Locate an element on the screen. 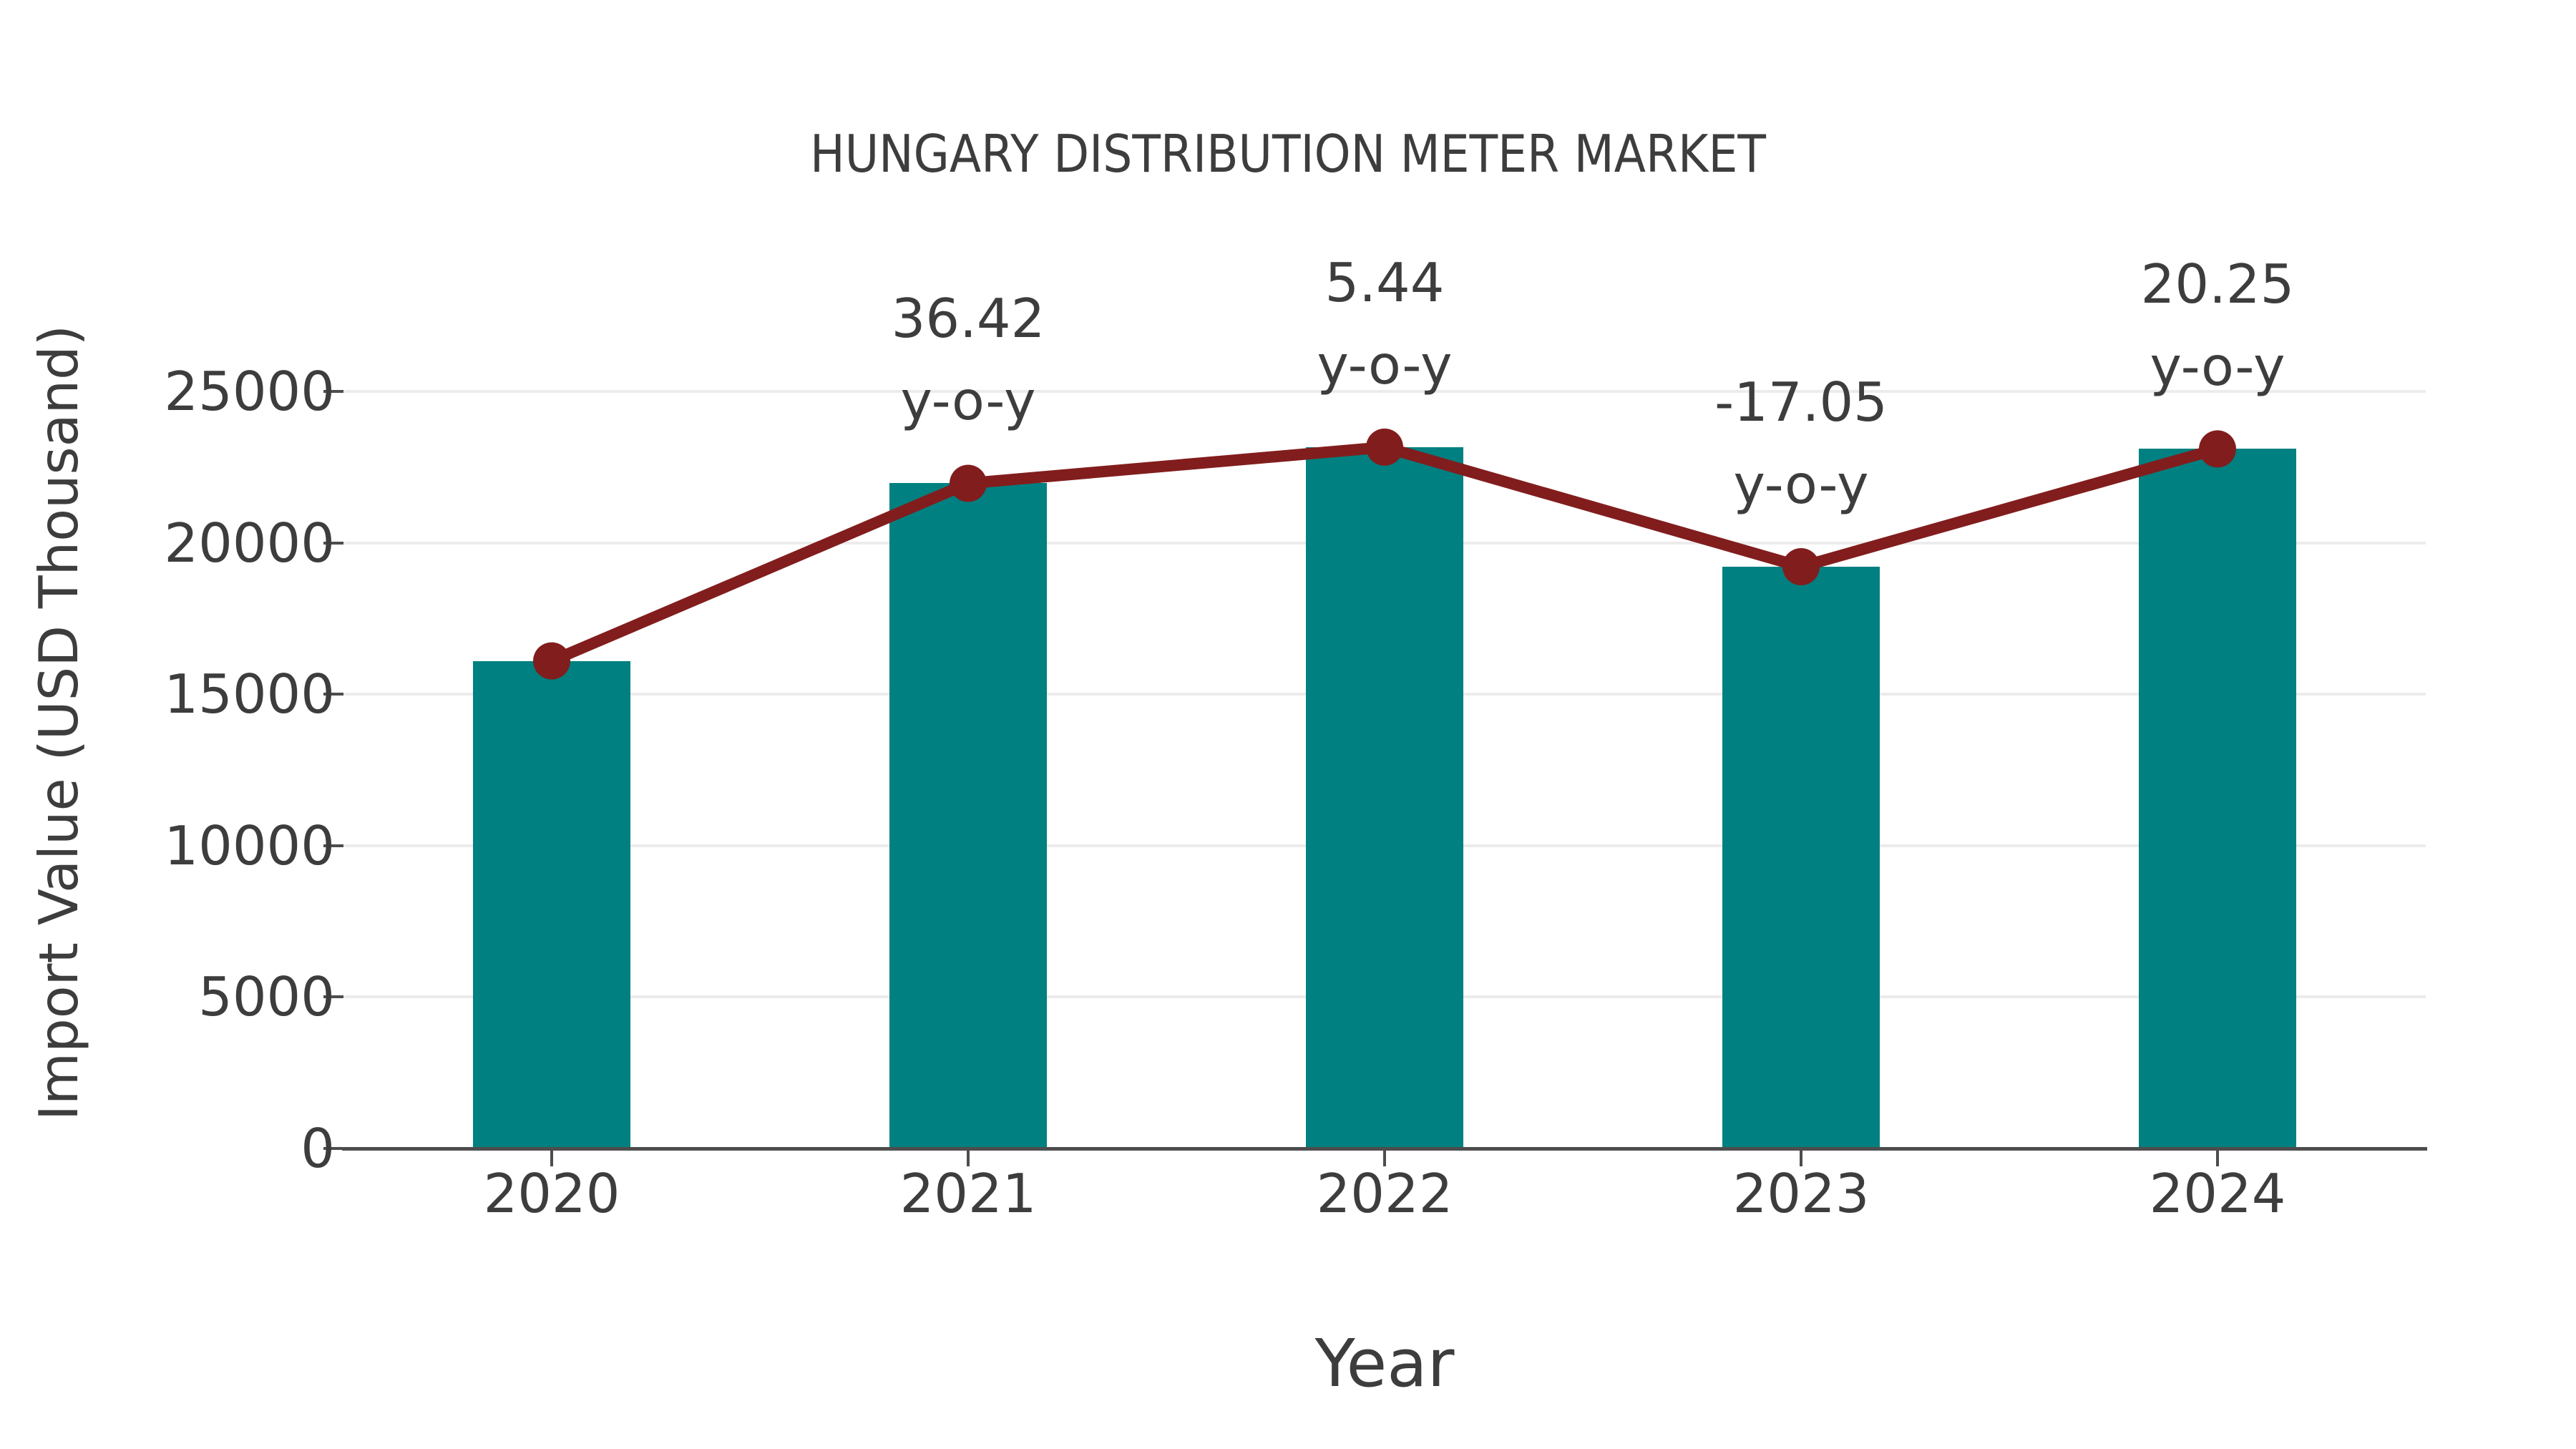 The width and height of the screenshot is (2576, 1449). bar-2023 is located at coordinates (1801, 858).